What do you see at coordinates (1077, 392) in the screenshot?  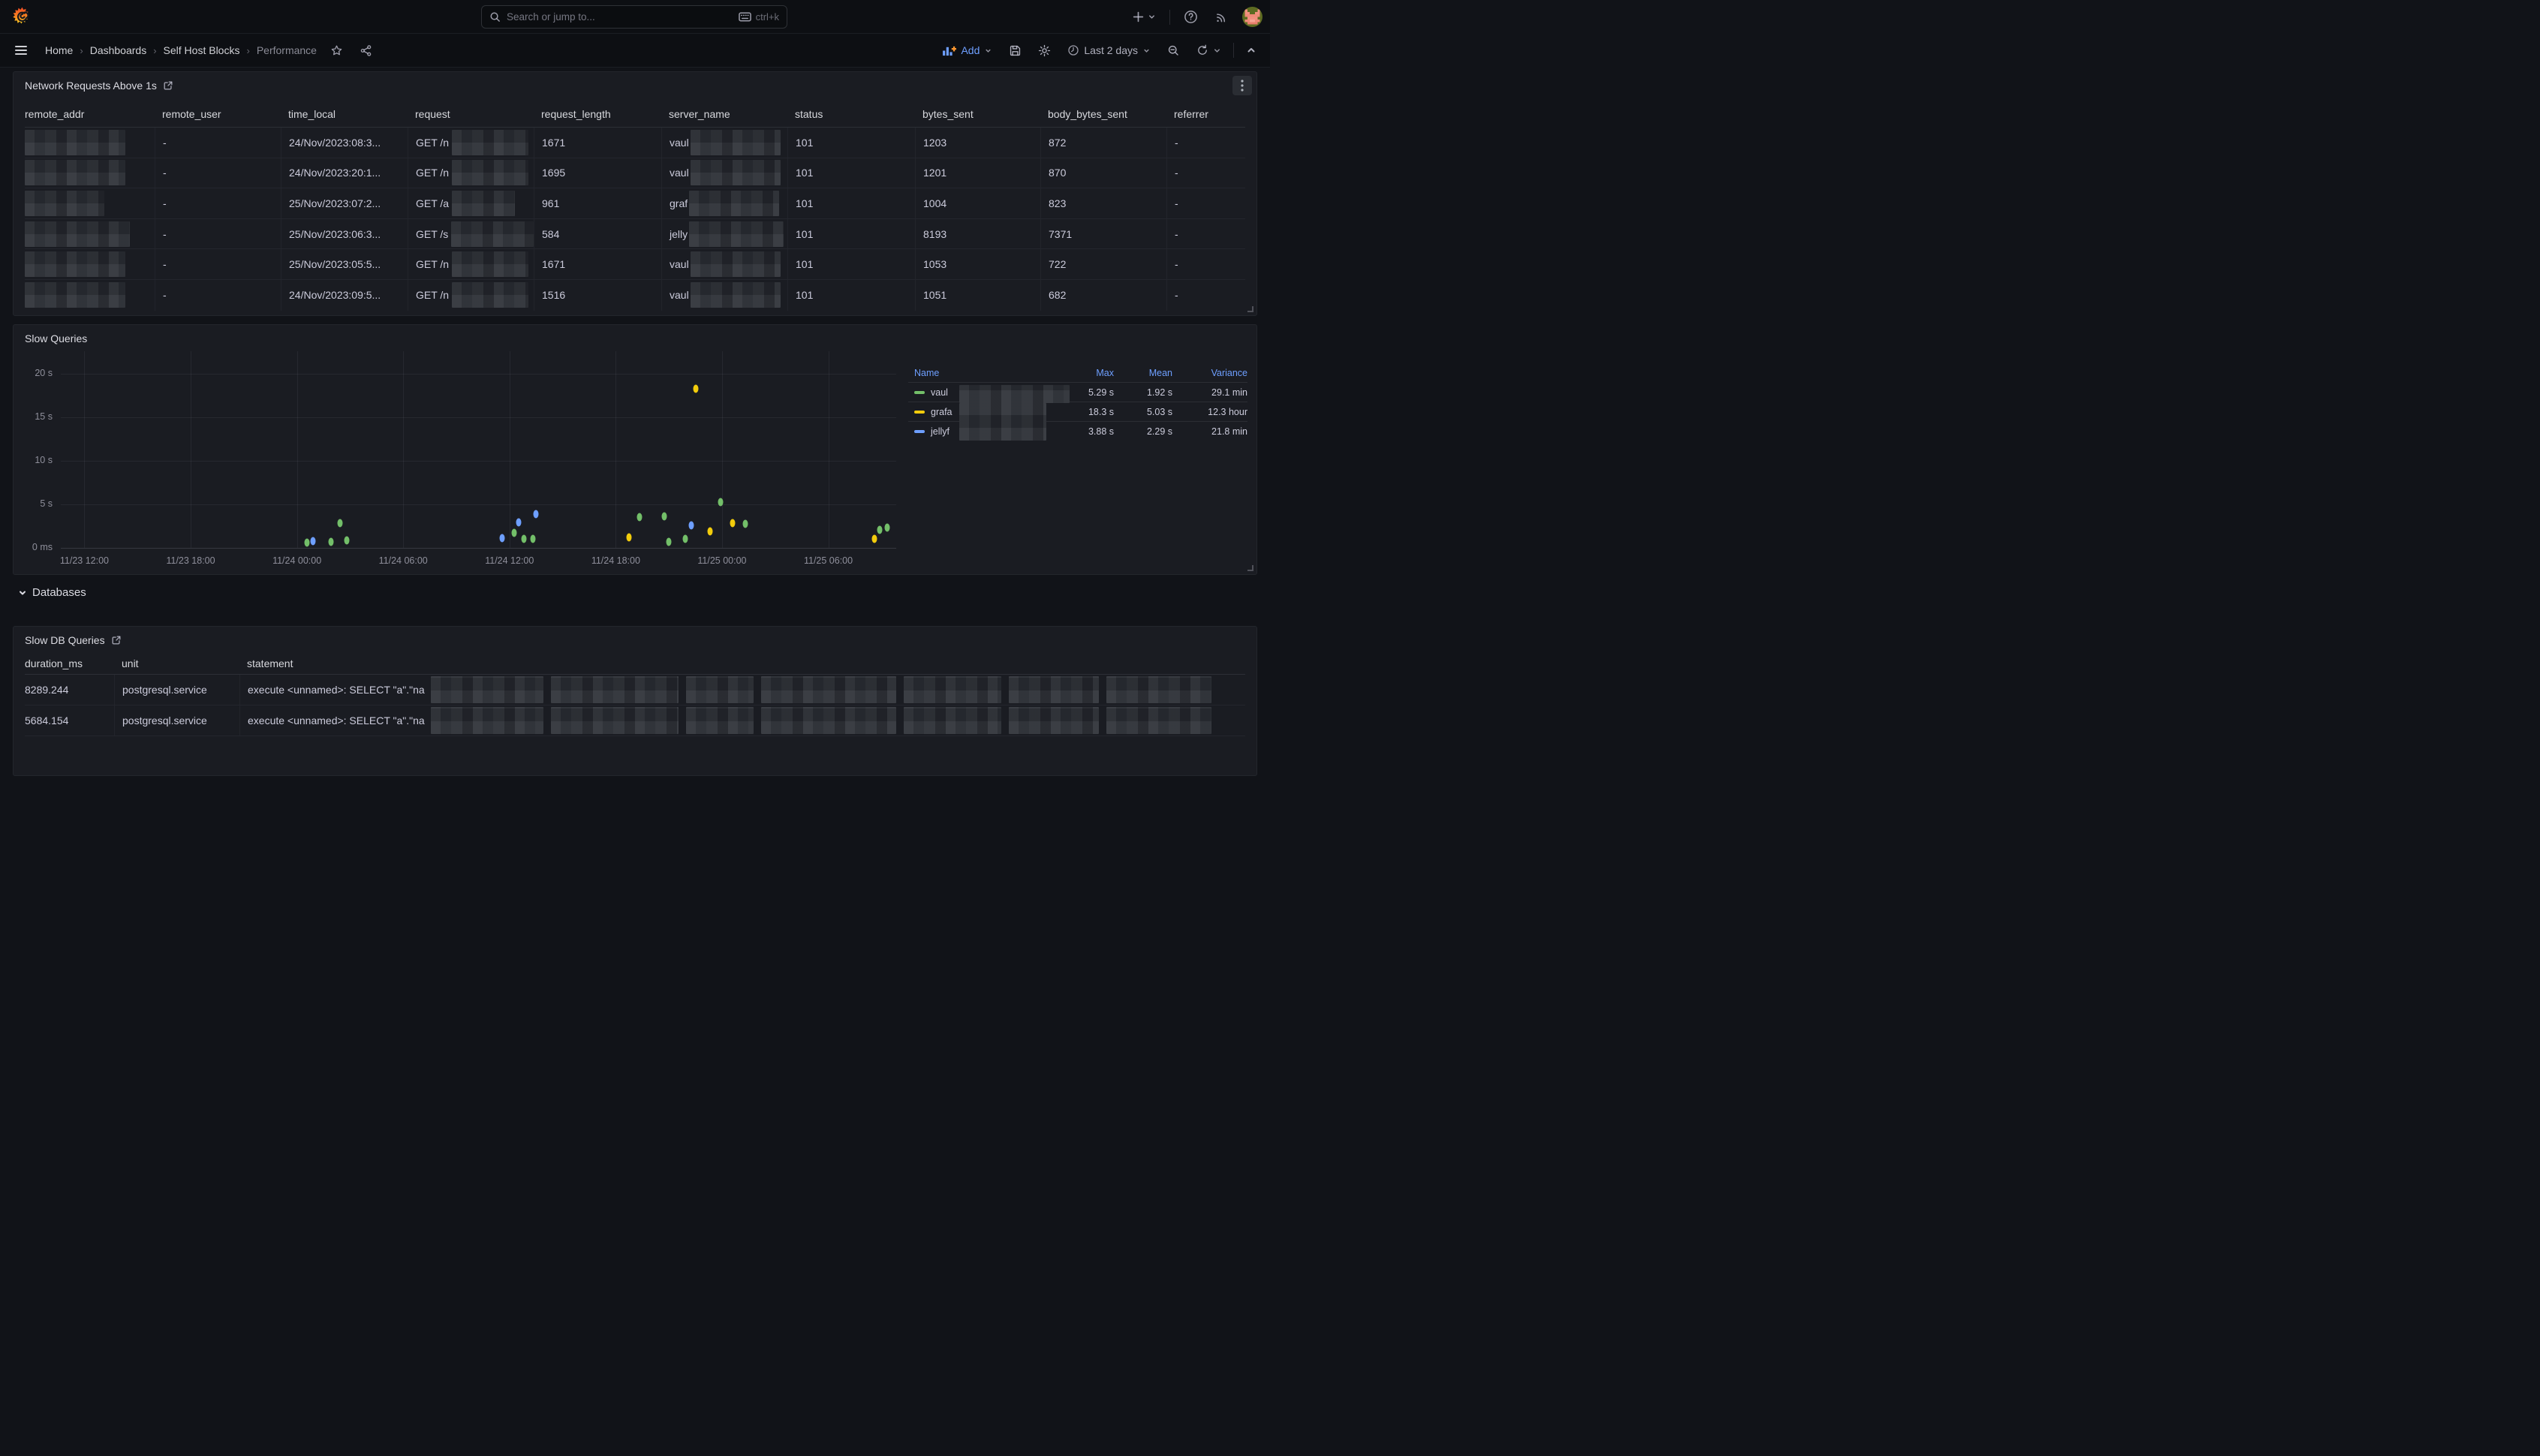 I see `legend-row: vaul 5.29 s 1.92 s 29.1 min` at bounding box center [1077, 392].